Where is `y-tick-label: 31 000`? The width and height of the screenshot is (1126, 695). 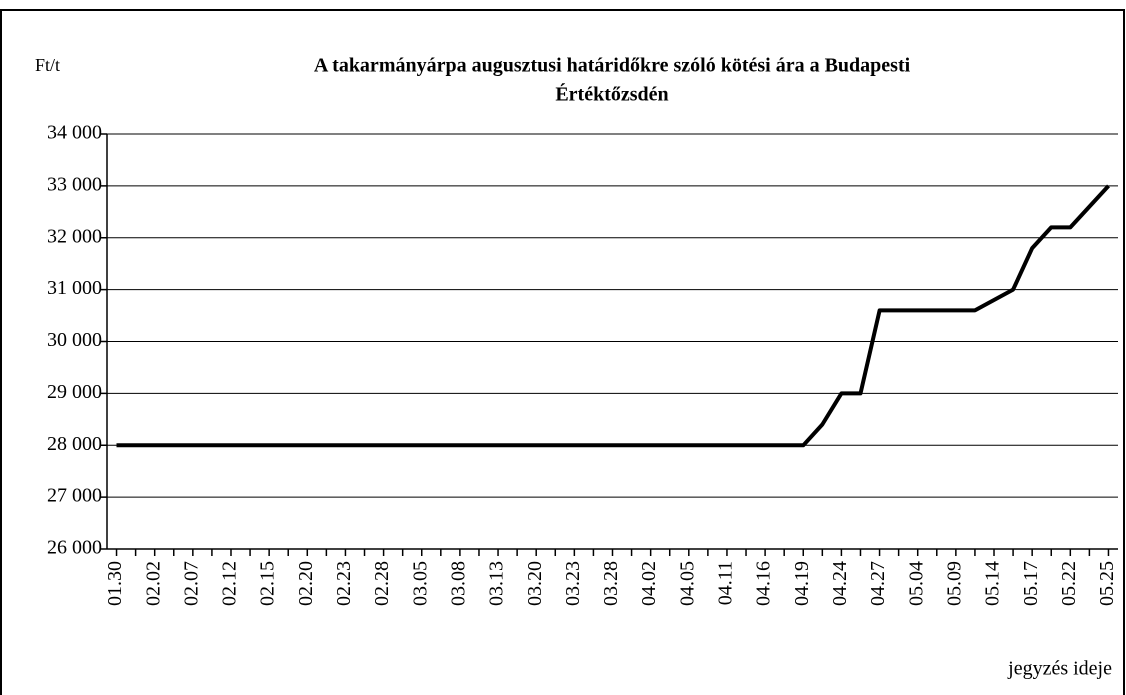 y-tick-label: 31 000 is located at coordinates (74, 288).